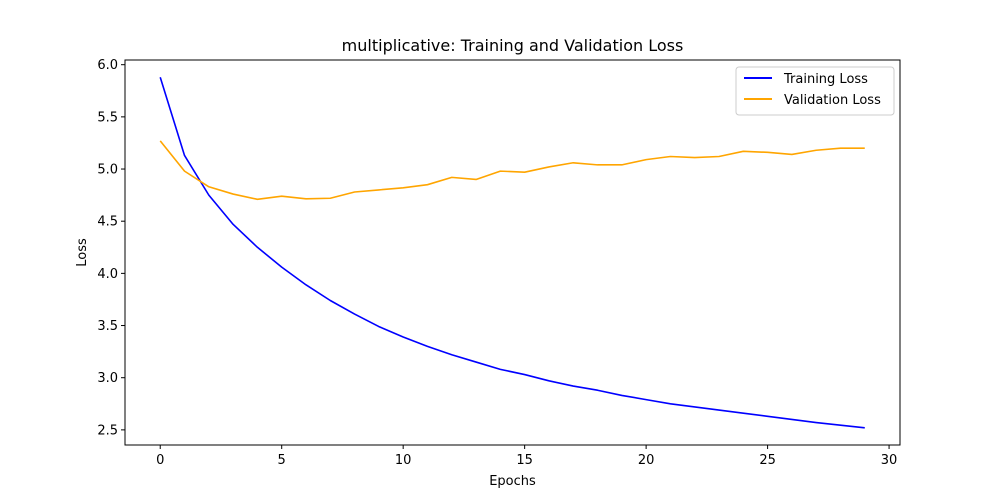 The width and height of the screenshot is (1000, 500). I want to click on y-tick-label: 2.5, so click(107, 430).